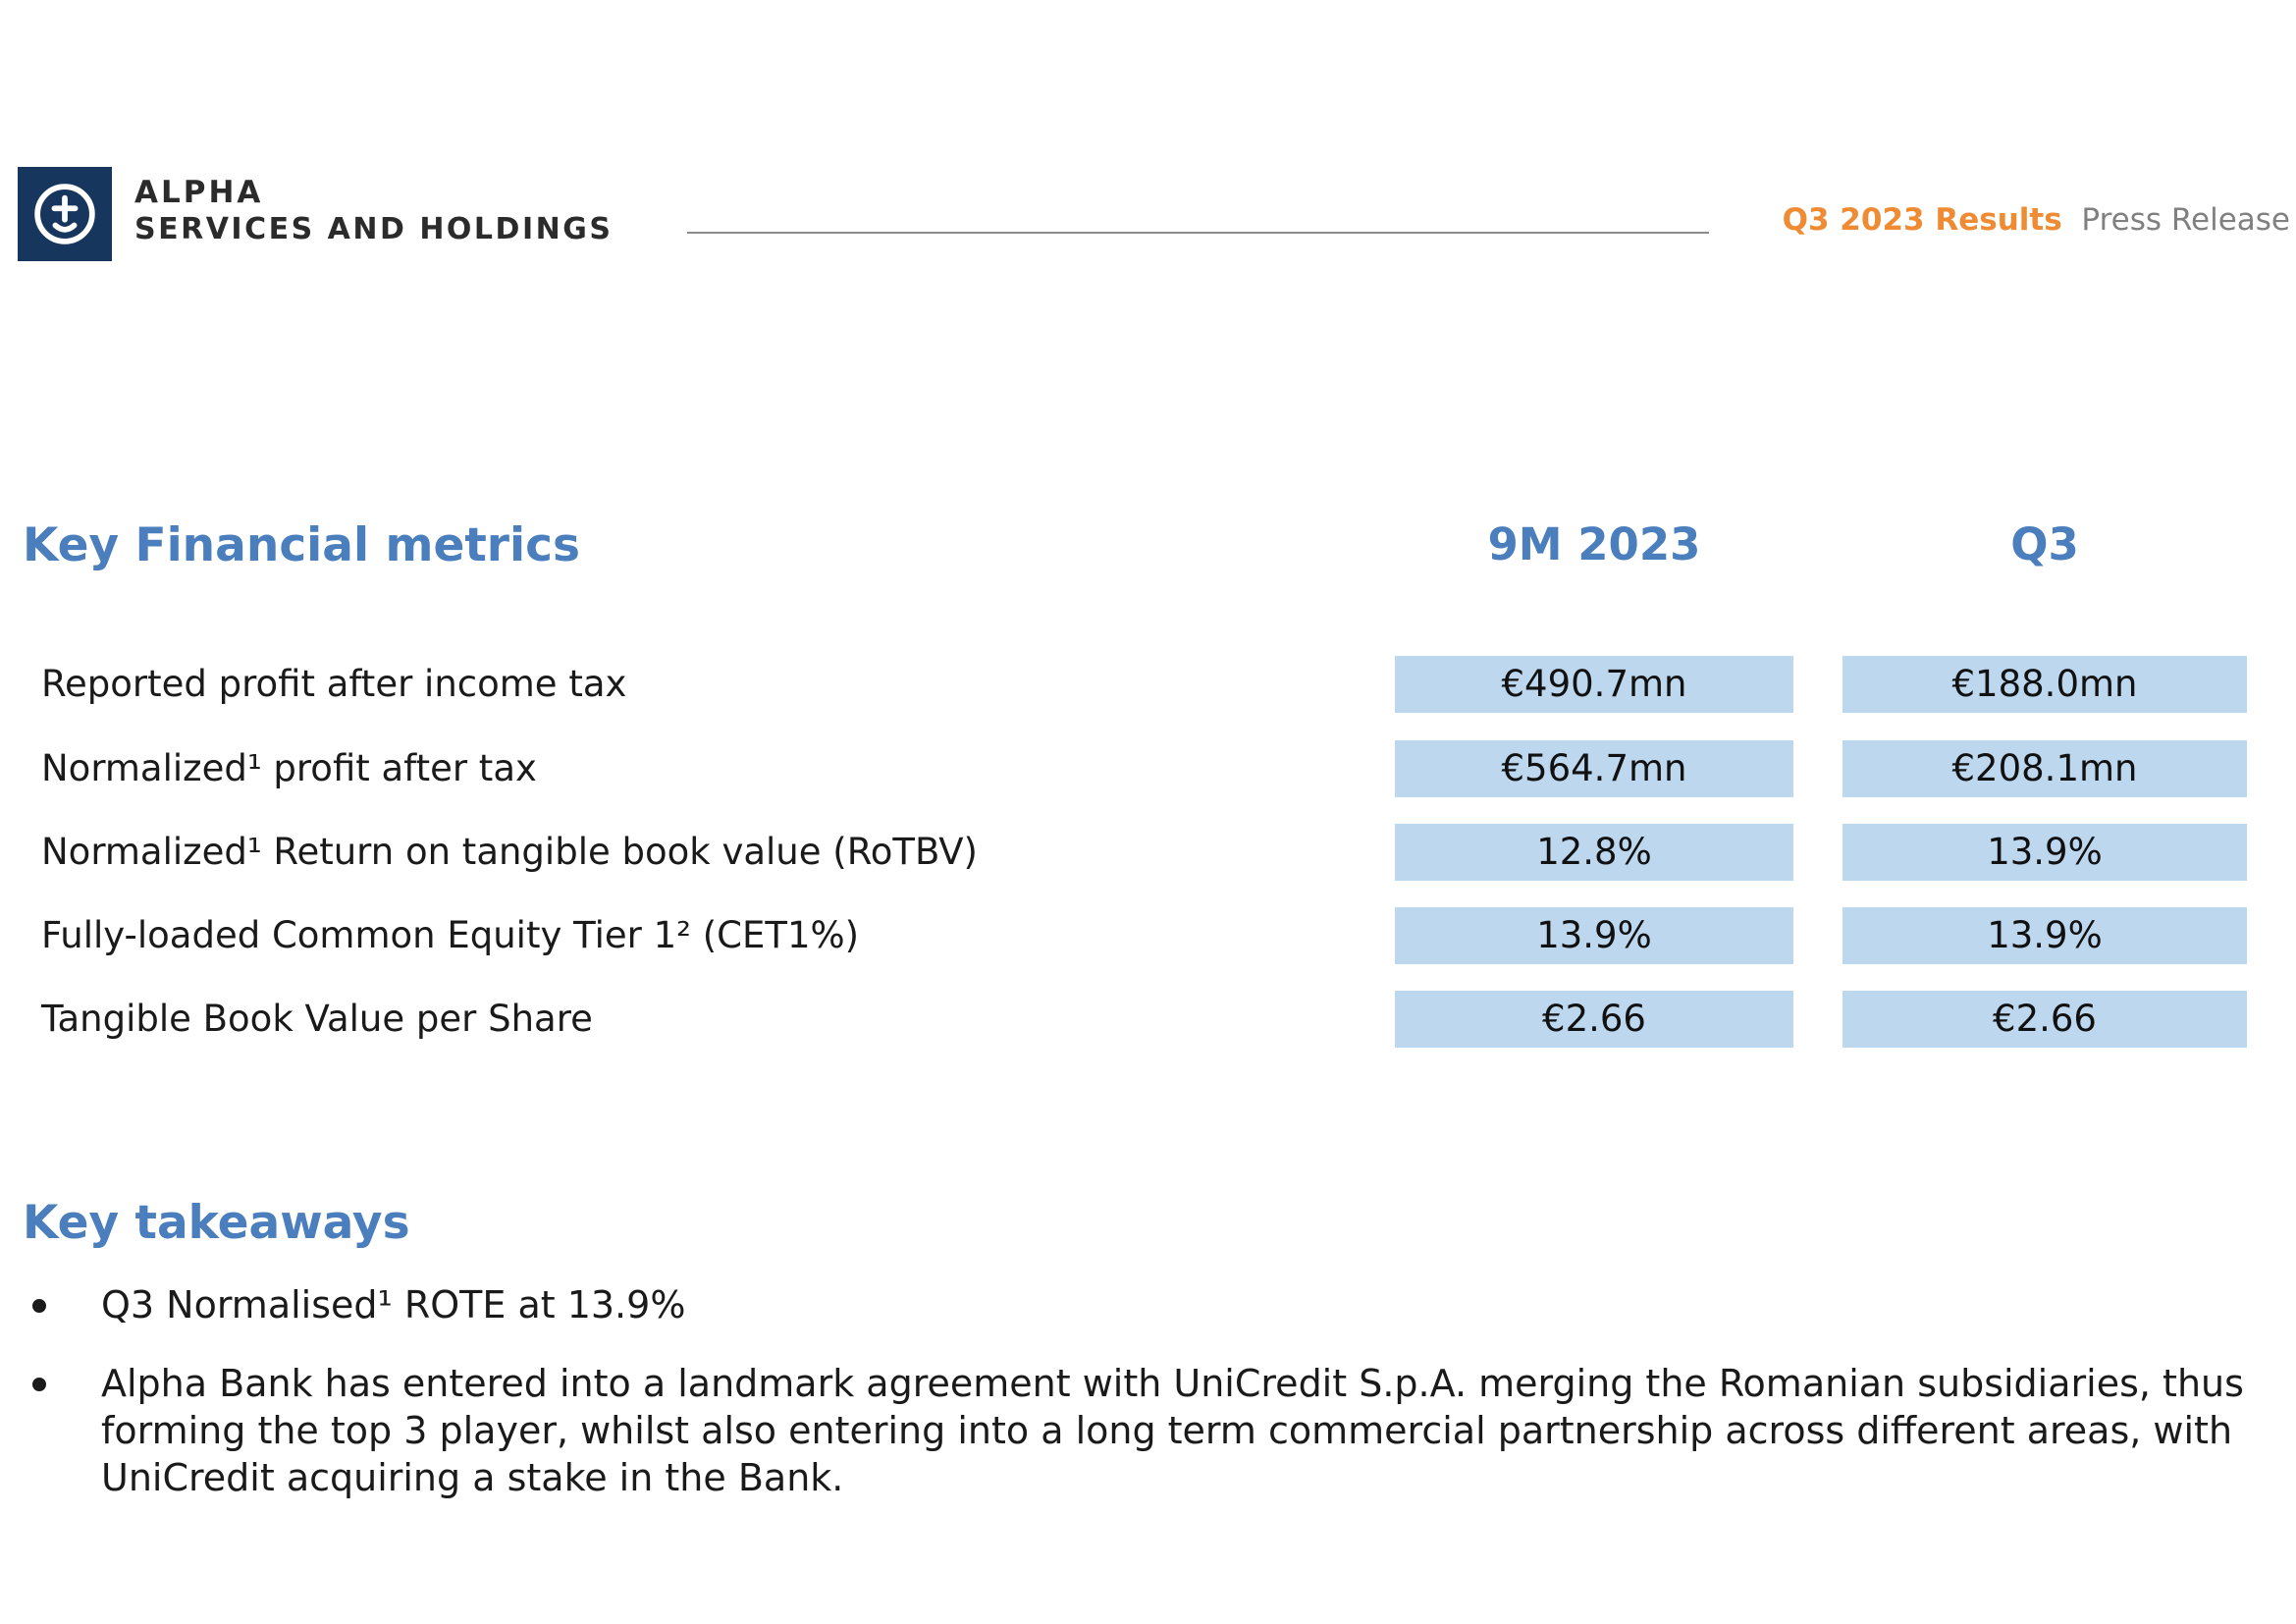  What do you see at coordinates (1198, 233) in the screenshot?
I see `header-divider` at bounding box center [1198, 233].